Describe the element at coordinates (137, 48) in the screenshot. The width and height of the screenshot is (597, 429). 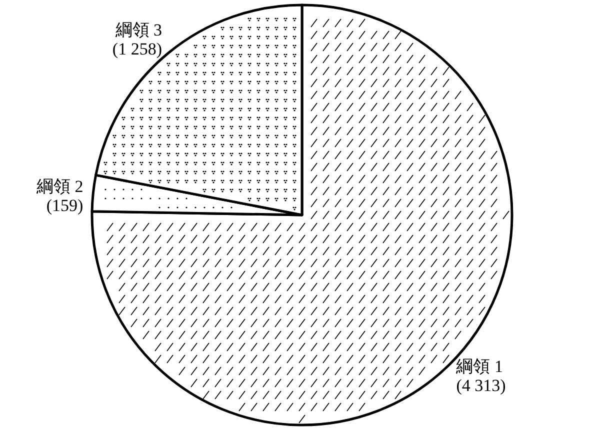
I see `data-label: (1 258)` at that location.